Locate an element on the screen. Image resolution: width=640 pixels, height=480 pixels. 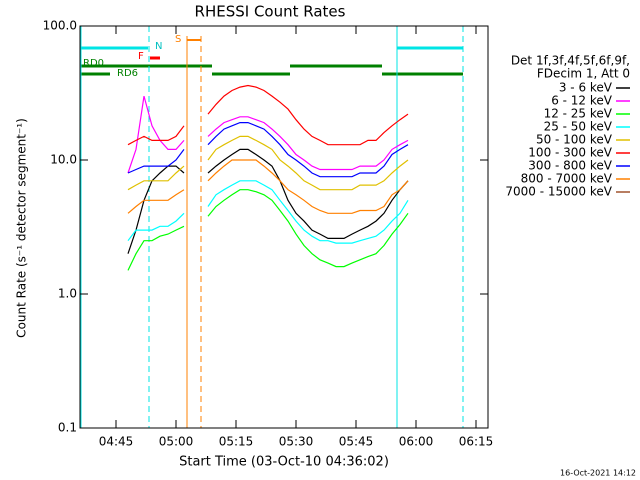
x-axis-label: Start Time (03-Oct-10 04:36:02) is located at coordinates (284, 462).